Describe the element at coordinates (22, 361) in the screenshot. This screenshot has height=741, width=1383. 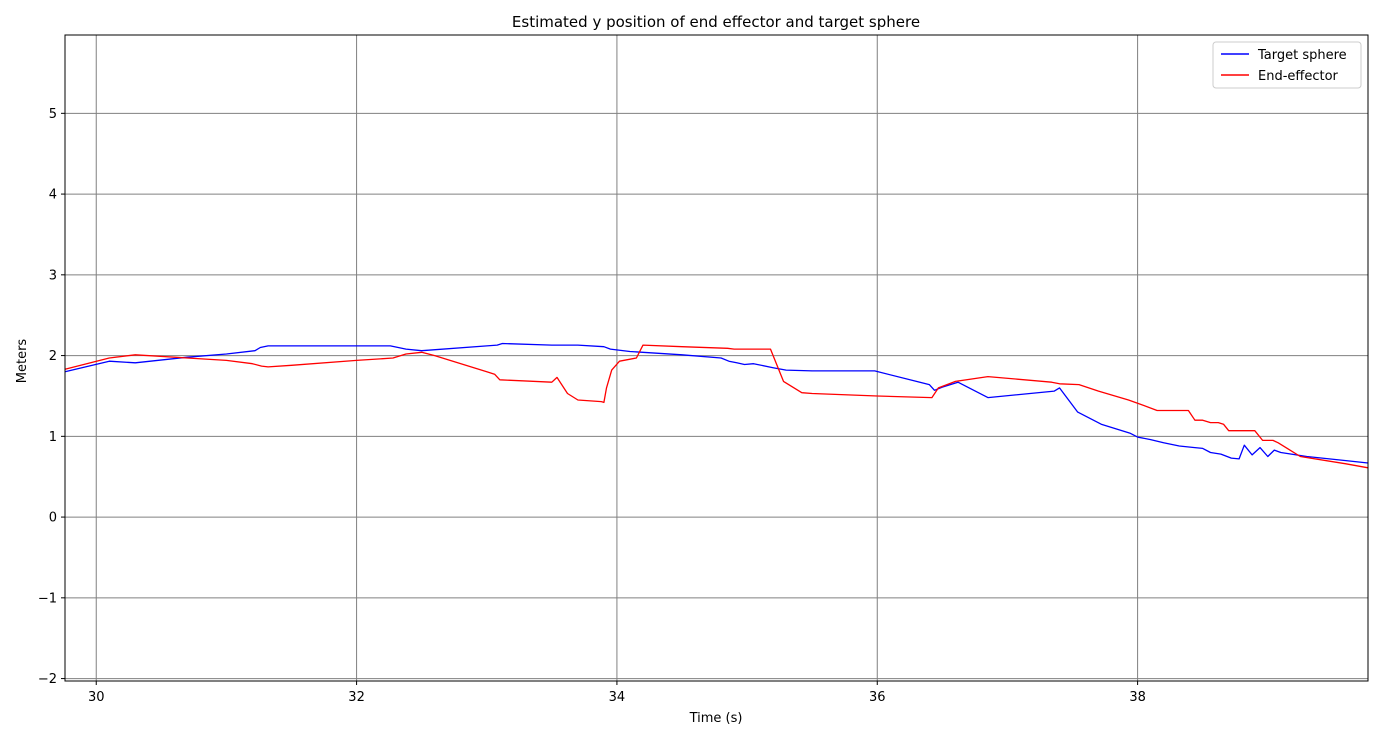
I see `y-axis-title: Meters` at that location.